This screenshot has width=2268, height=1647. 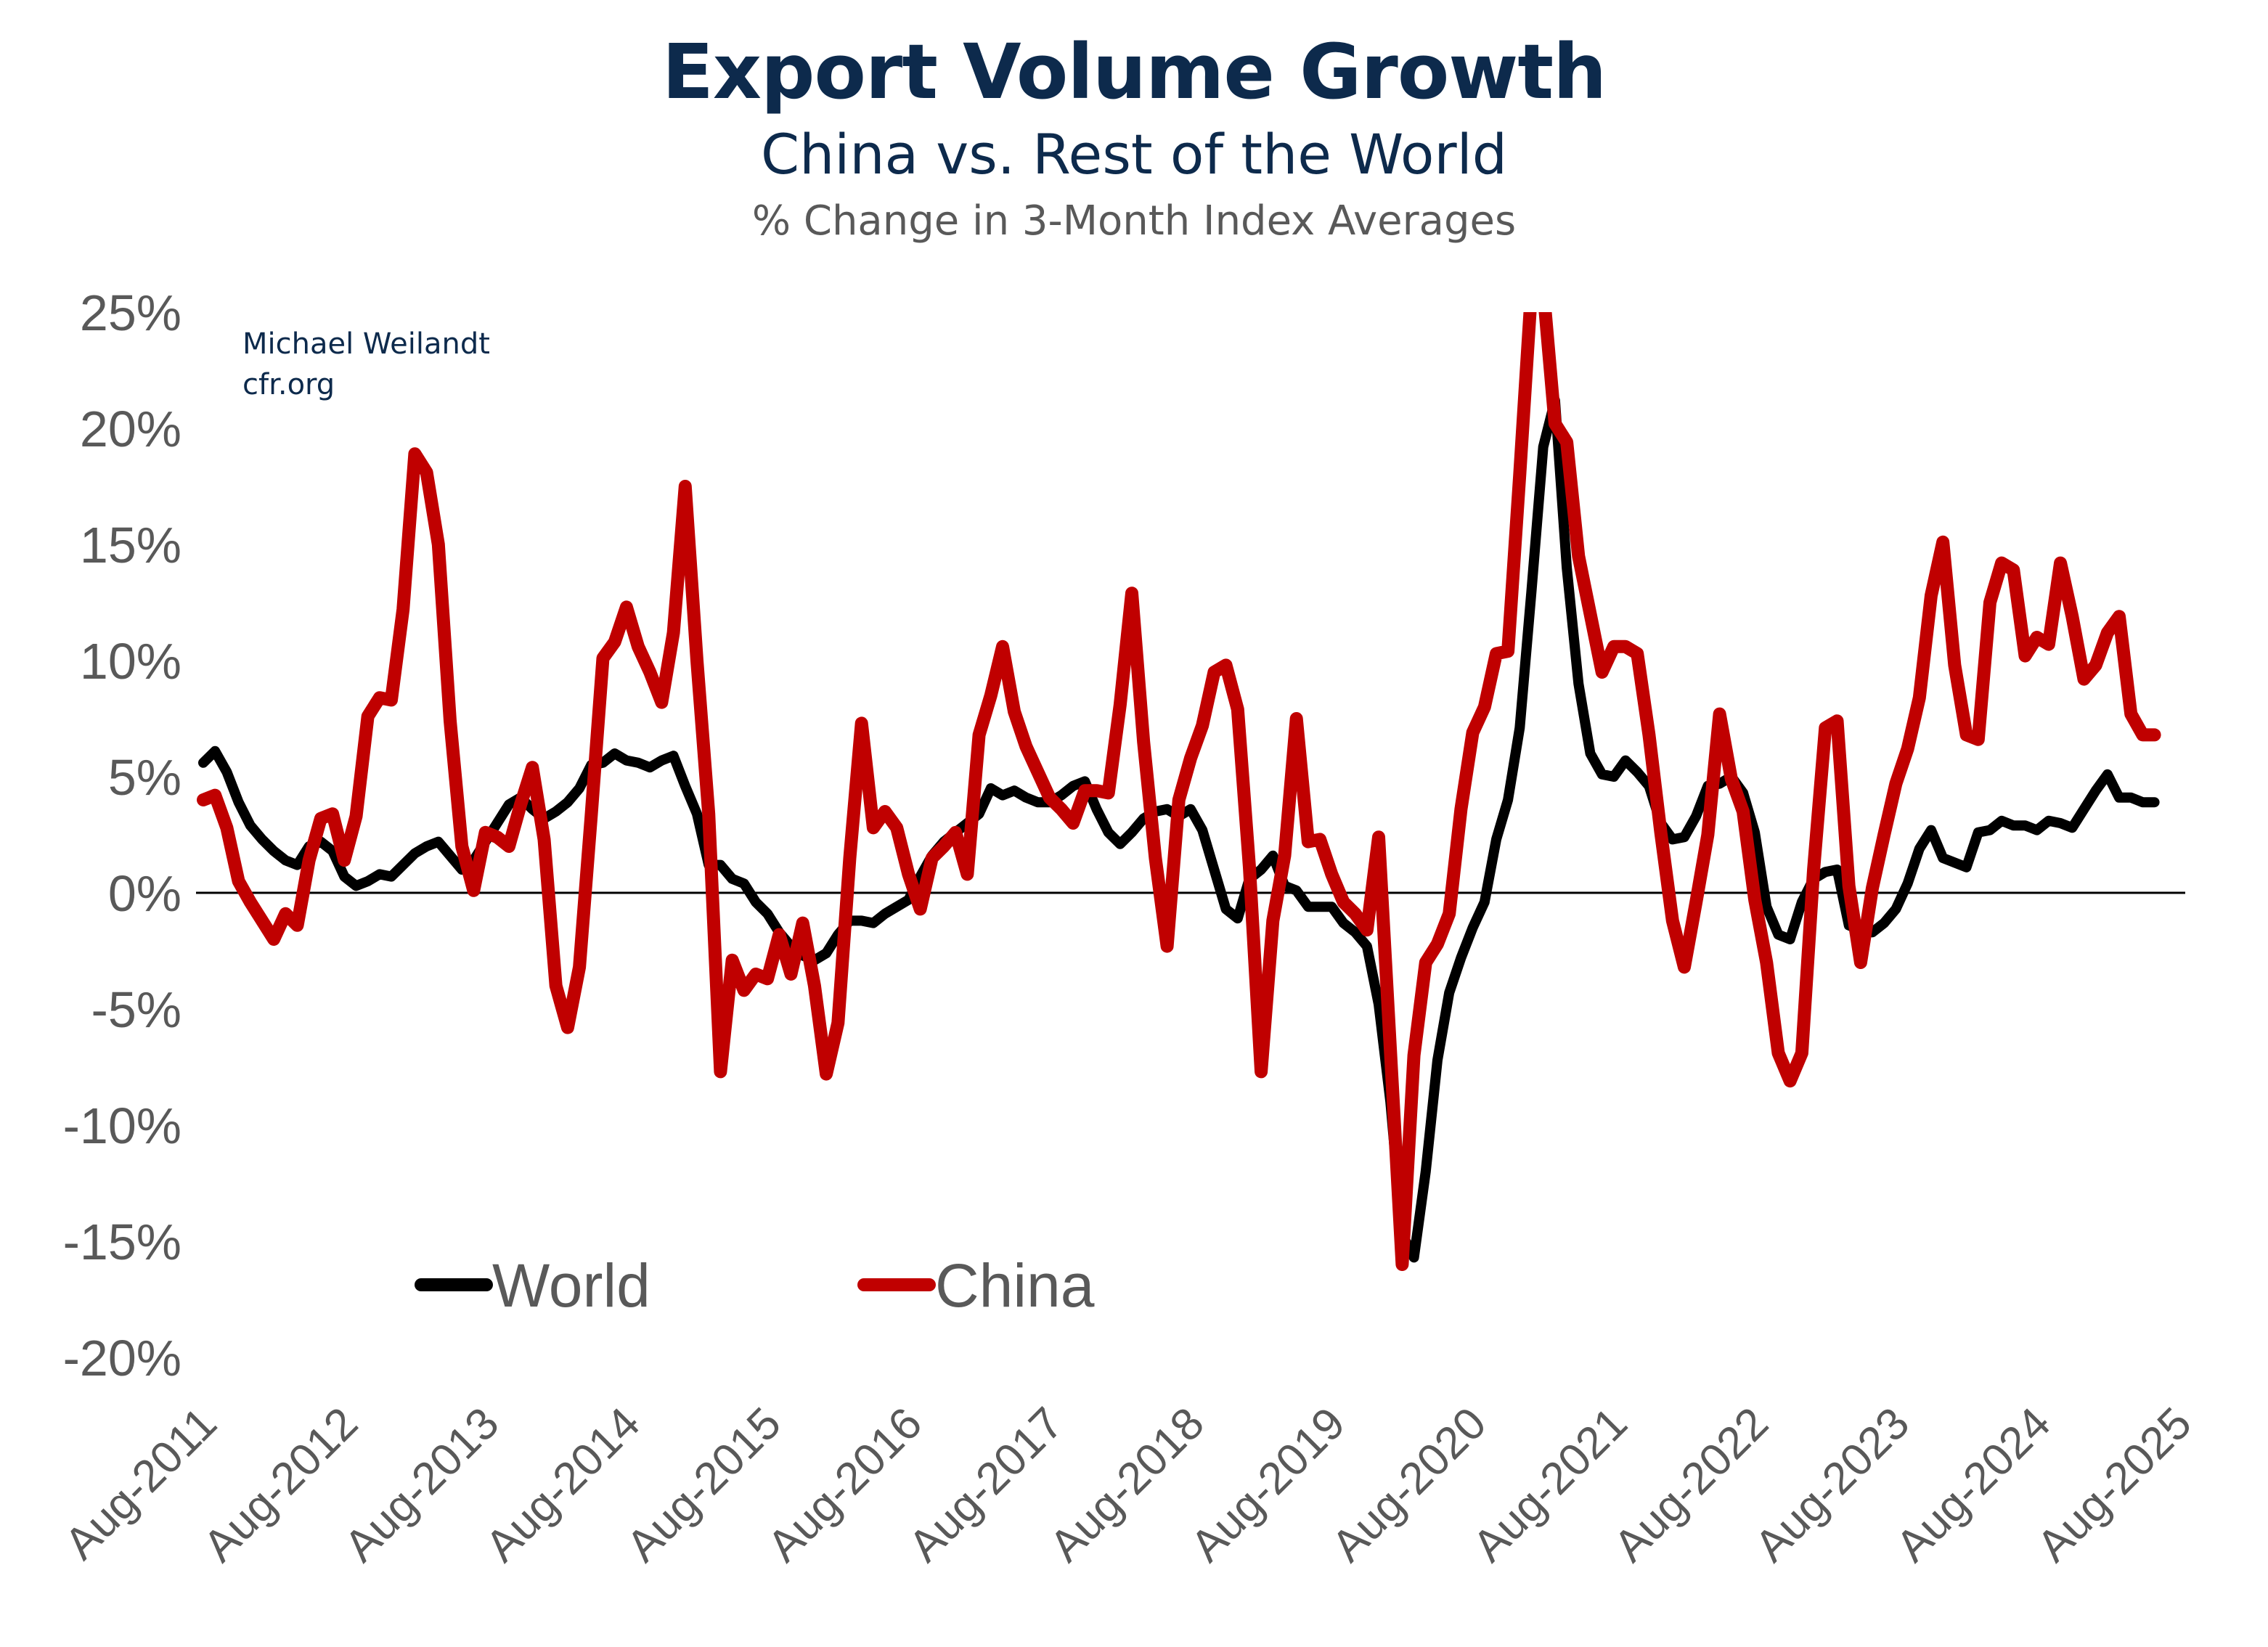 What do you see at coordinates (122, 1242) in the screenshot?
I see `y-tick-label: -15%` at bounding box center [122, 1242].